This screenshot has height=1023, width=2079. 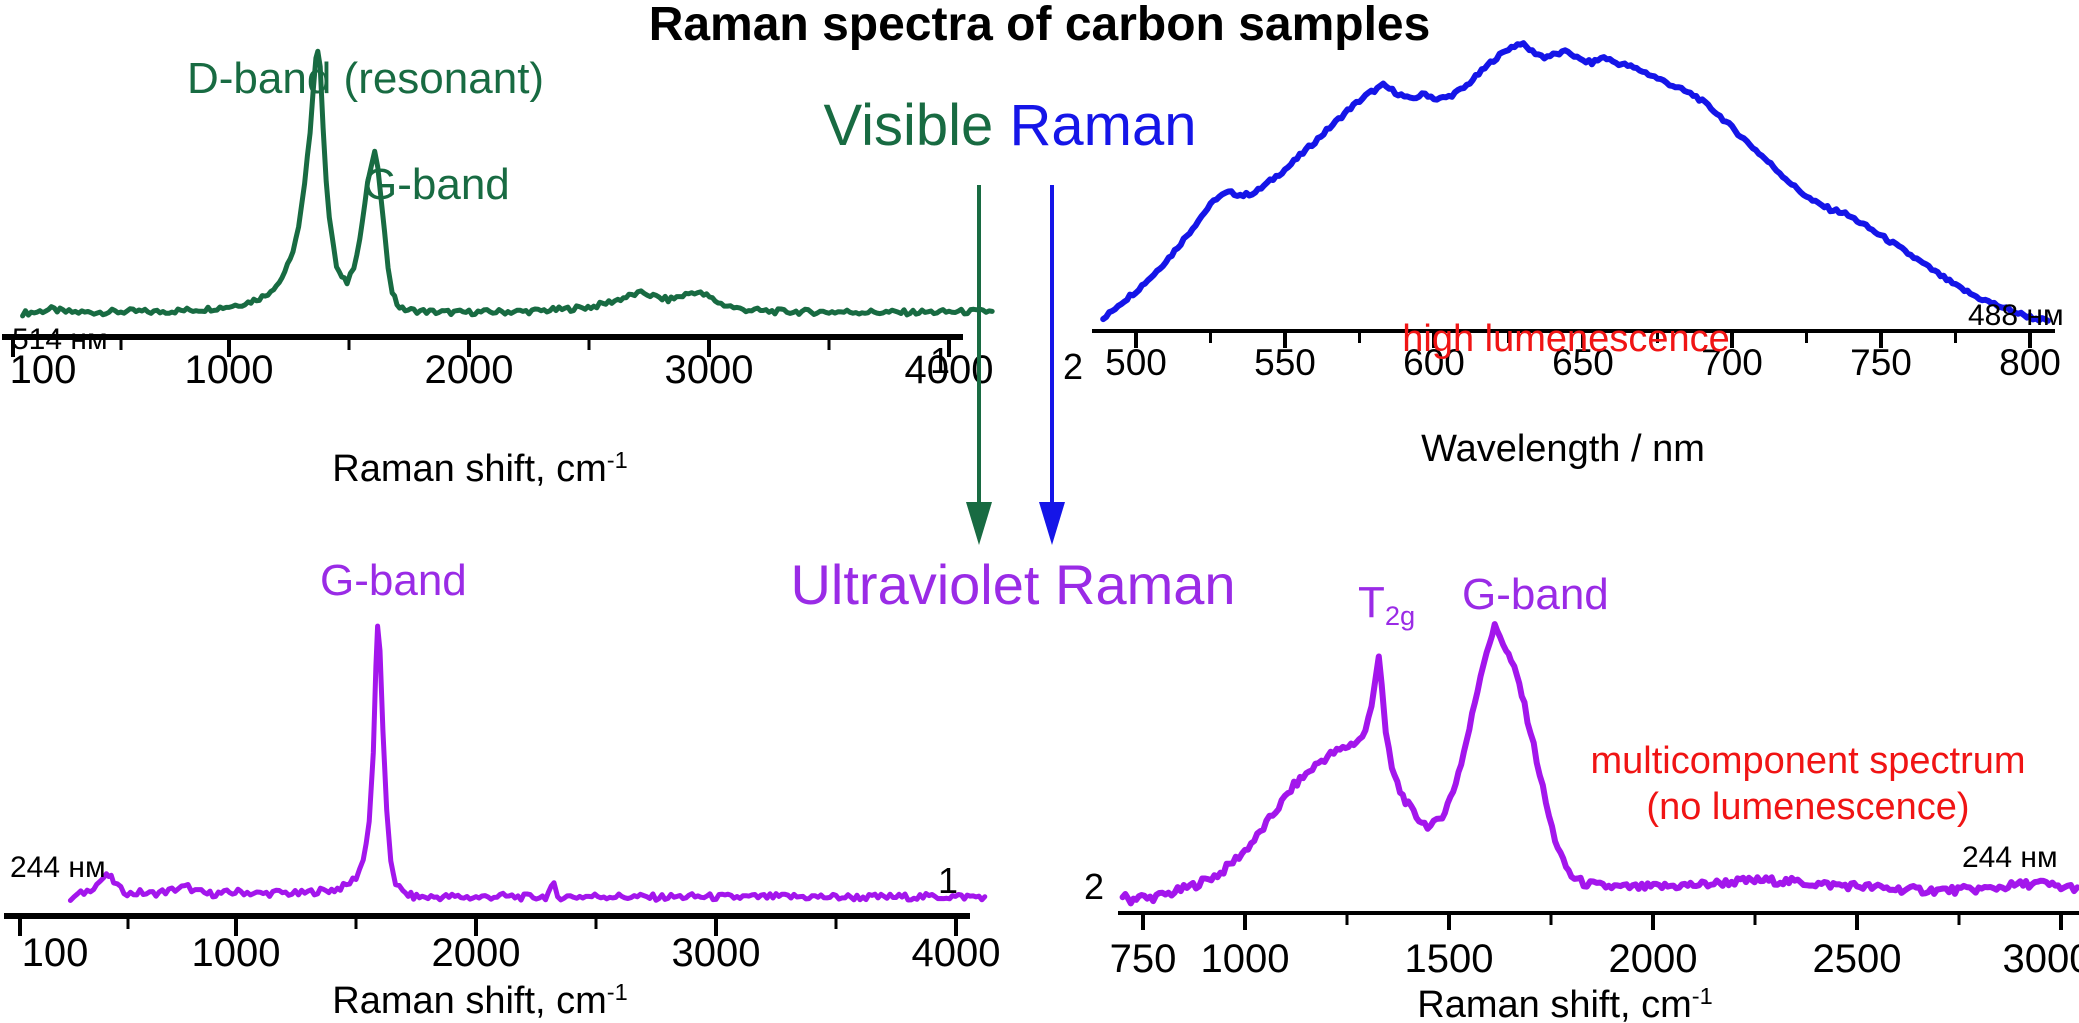 What do you see at coordinates (1566, 339) in the screenshot?
I see `high-luminescence-note: high lumenescence` at bounding box center [1566, 339].